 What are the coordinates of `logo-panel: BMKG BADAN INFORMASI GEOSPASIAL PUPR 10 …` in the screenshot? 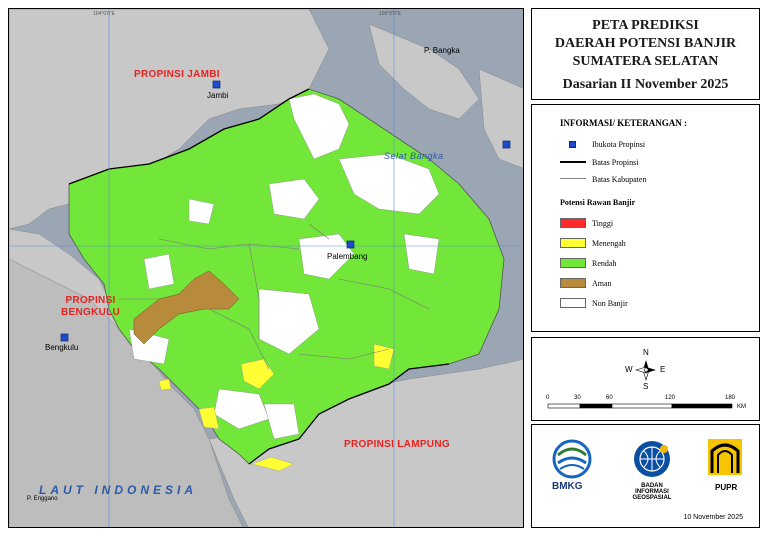 It's located at (645, 476).